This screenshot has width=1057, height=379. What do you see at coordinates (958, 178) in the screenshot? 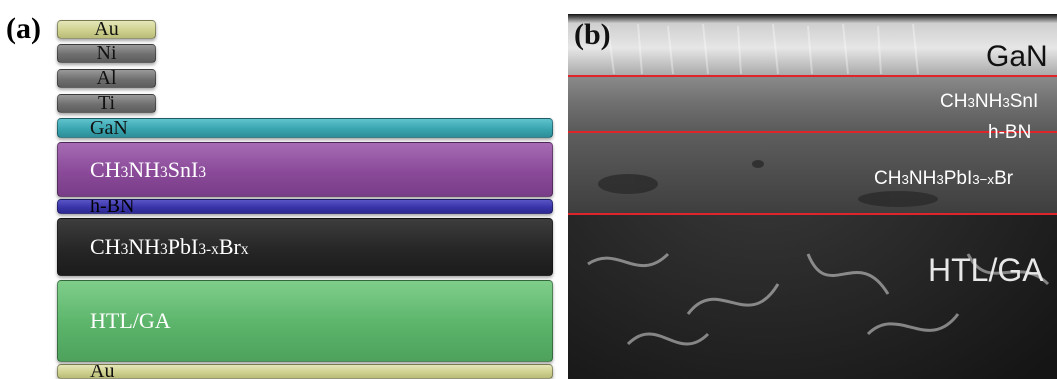
I see `sem-pb-pbi: PbI` at bounding box center [958, 178].